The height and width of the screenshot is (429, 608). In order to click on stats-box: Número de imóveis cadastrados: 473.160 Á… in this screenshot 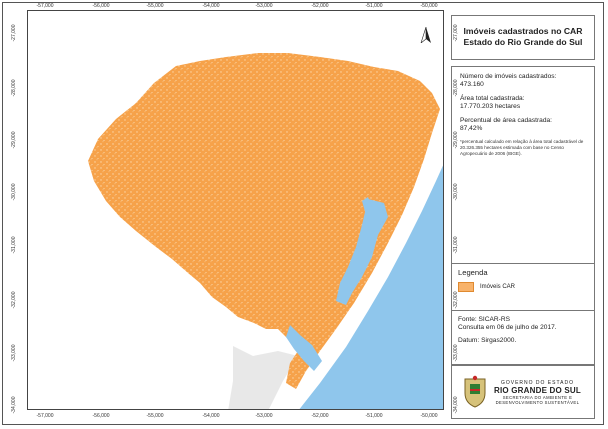, I will do `click(523, 166)`.